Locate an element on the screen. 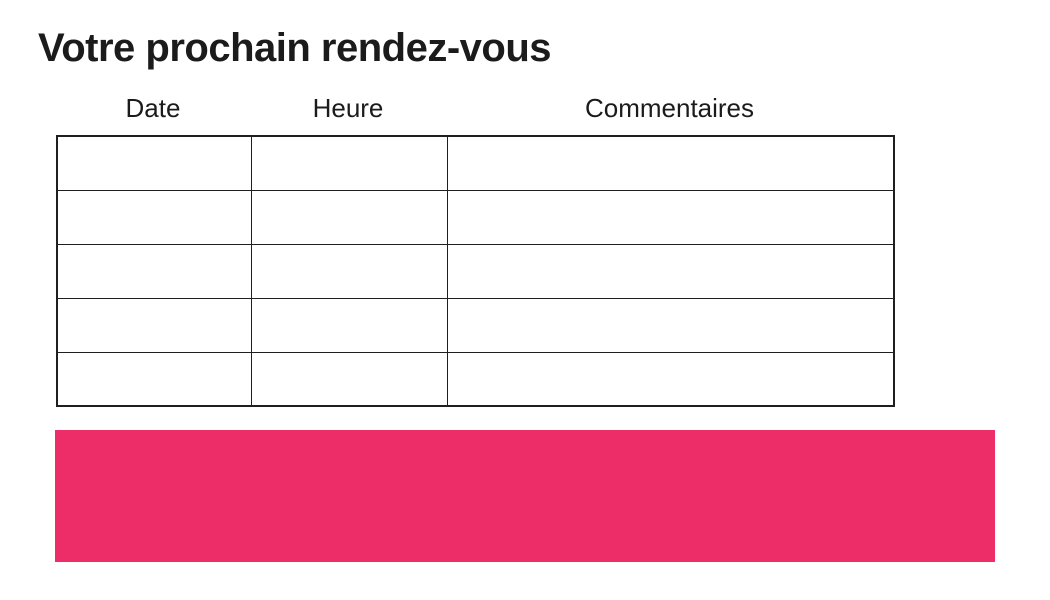 Image resolution: width=1050 pixels, height=600 pixels. column-header-date: Date is located at coordinates (153, 108).